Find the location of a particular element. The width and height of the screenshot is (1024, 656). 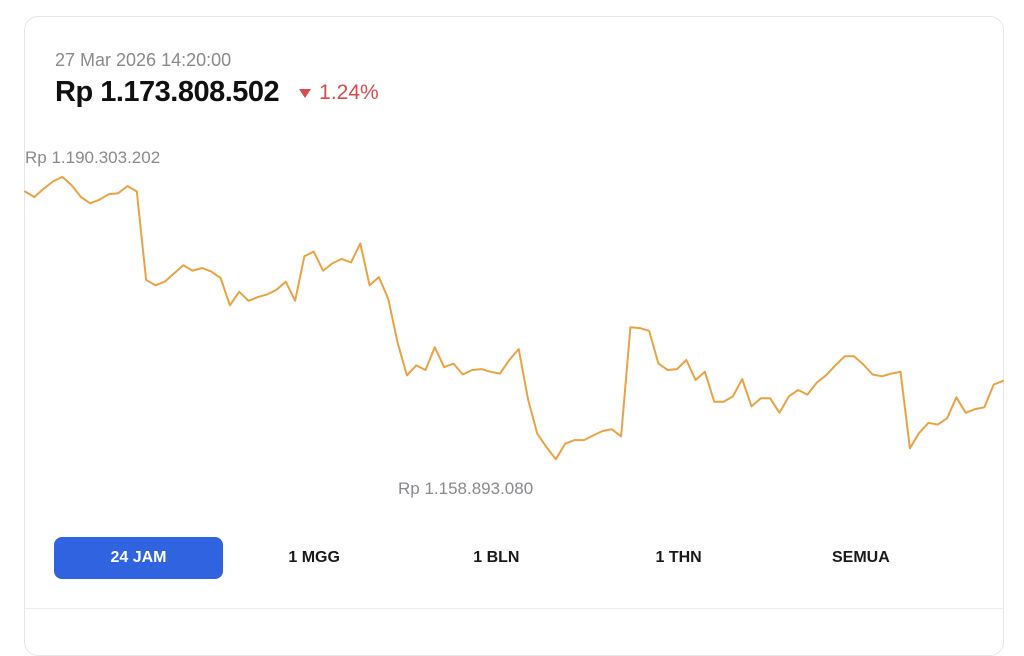

time-range-selector: 24 JAM 1 MGG 1 BLN 1 THN SEMUA is located at coordinates (503, 558).